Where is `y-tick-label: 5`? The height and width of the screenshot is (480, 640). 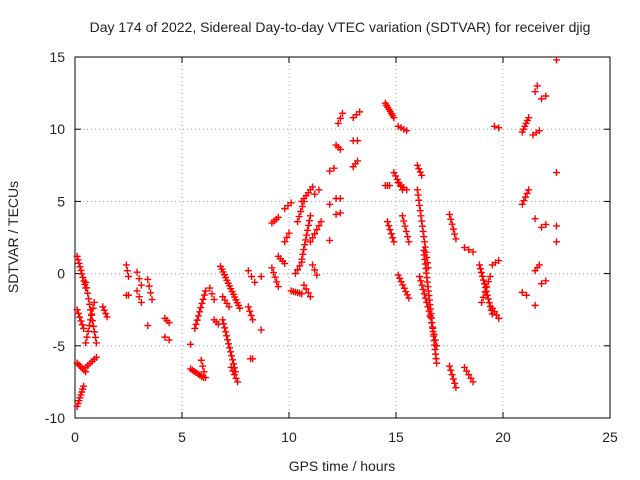 y-tick-label: 5 is located at coordinates (61, 201).